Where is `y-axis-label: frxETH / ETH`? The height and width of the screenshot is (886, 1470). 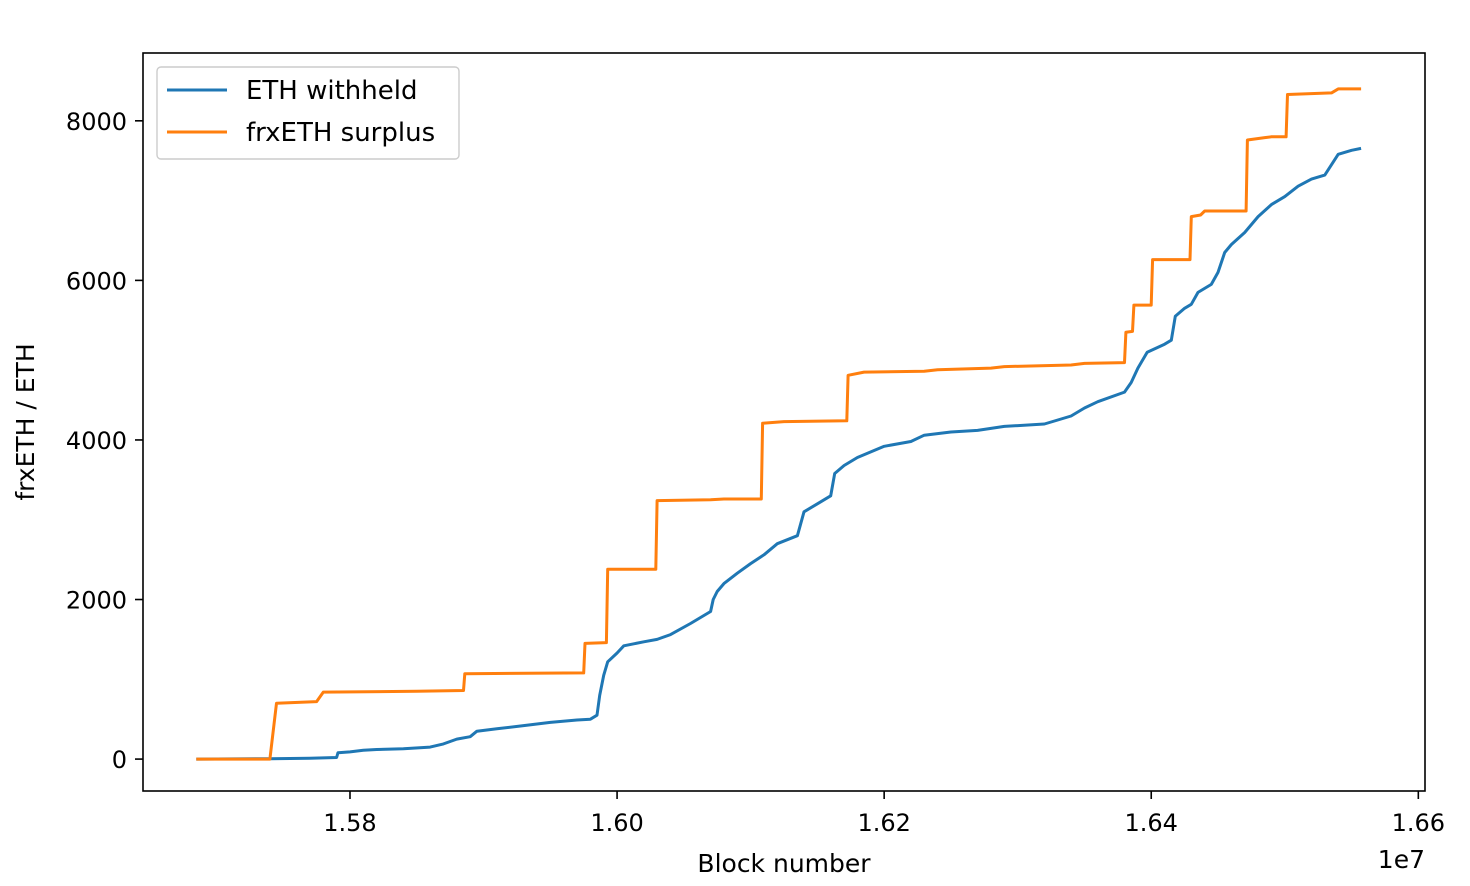 y-axis-label: frxETH / ETH is located at coordinates (25, 421).